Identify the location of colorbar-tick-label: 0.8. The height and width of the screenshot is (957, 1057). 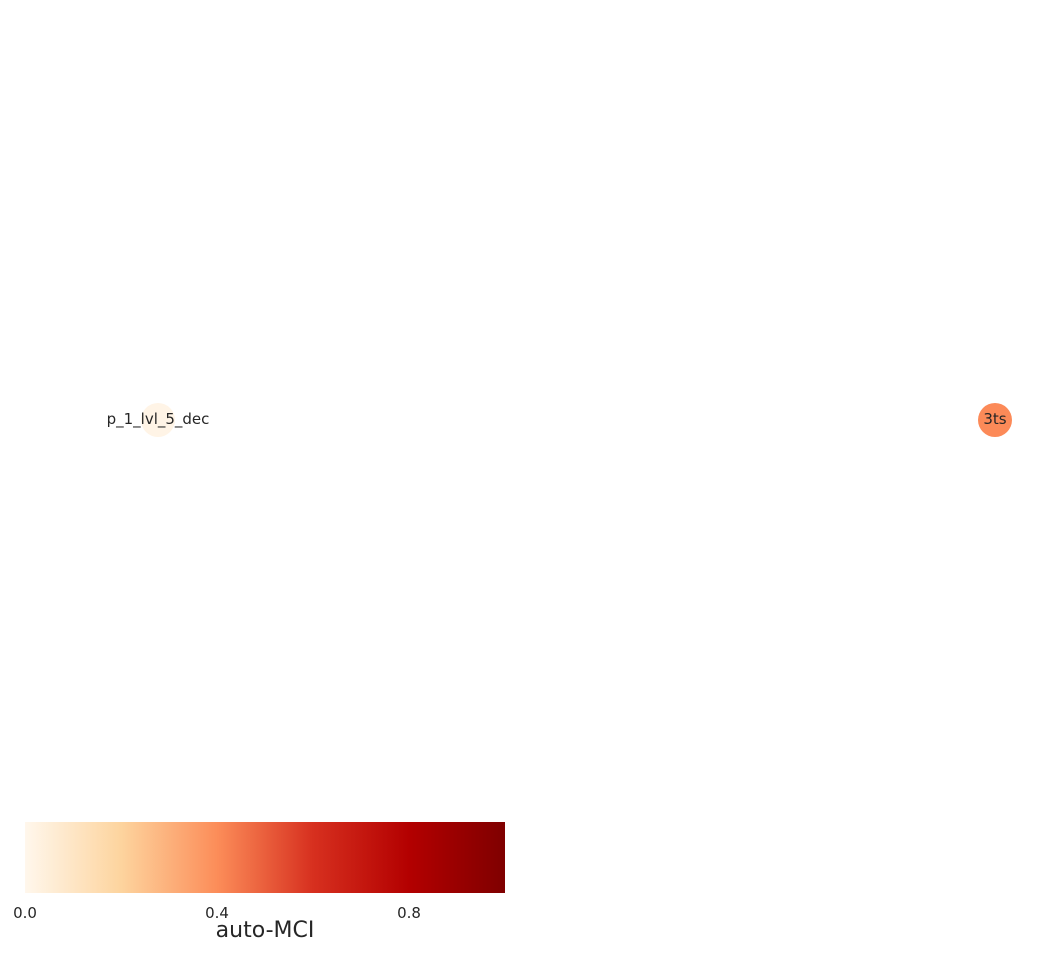
(409, 913).